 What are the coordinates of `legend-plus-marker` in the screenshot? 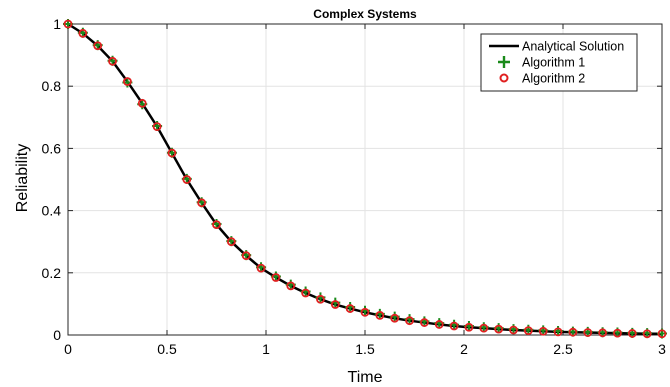 It's located at (504, 62).